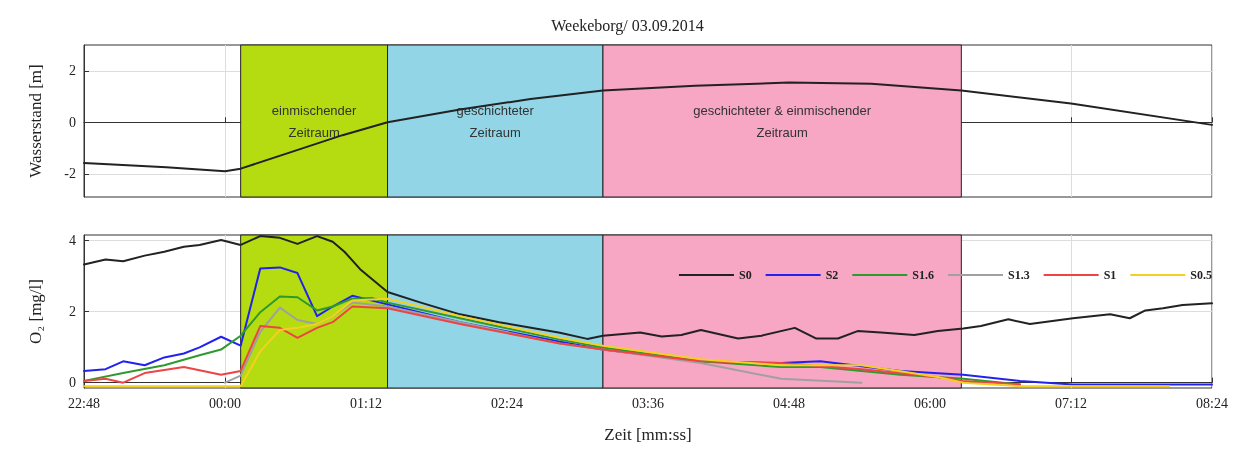 This screenshot has height=470, width=1255. What do you see at coordinates (745, 275) in the screenshot?
I see `legend-label: S0` at bounding box center [745, 275].